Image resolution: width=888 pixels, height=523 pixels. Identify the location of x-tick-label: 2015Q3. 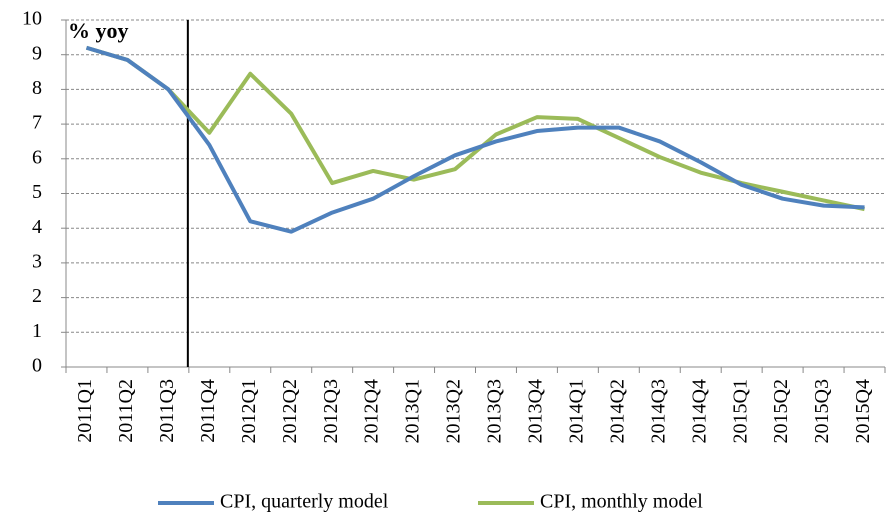
(822, 411).